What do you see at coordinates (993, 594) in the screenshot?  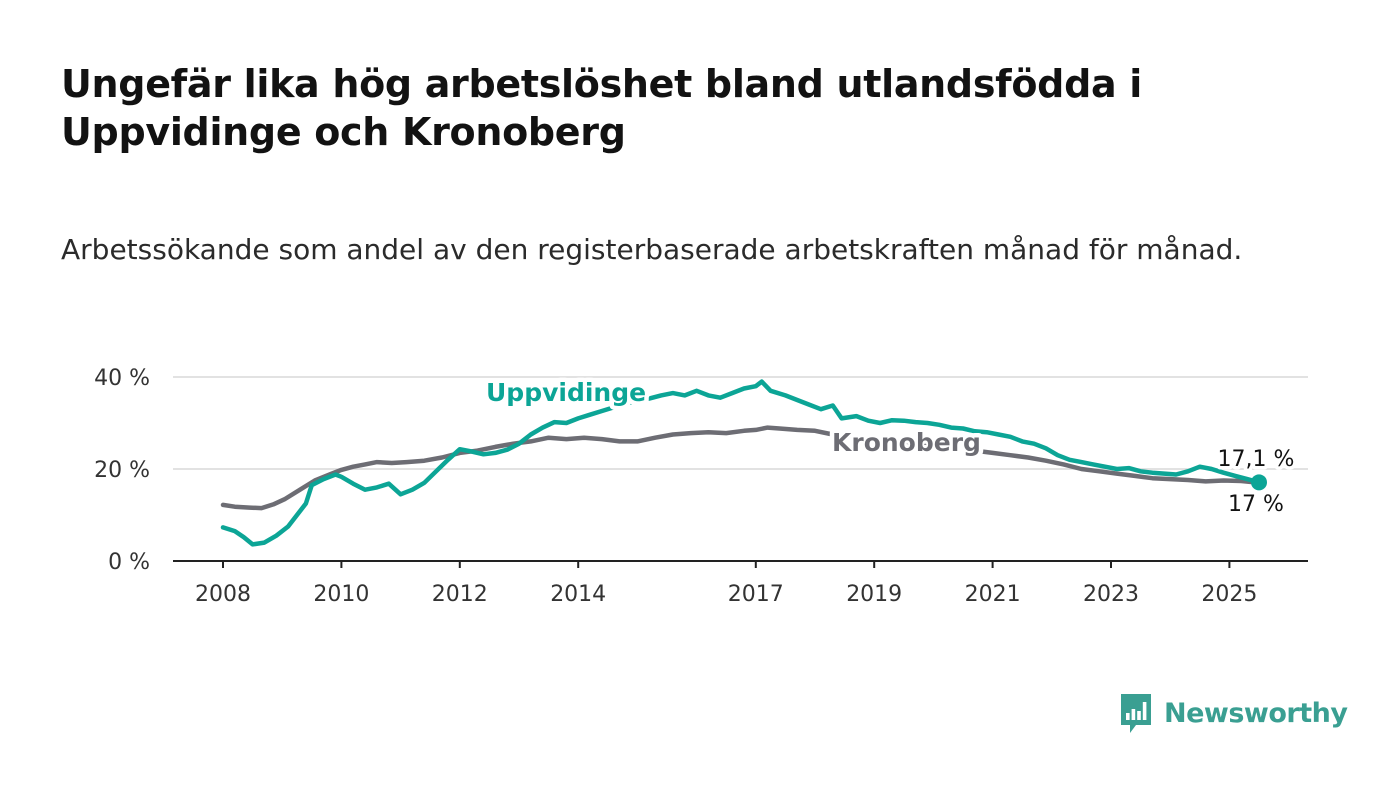 I see `x-tick-label: 2021` at bounding box center [993, 594].